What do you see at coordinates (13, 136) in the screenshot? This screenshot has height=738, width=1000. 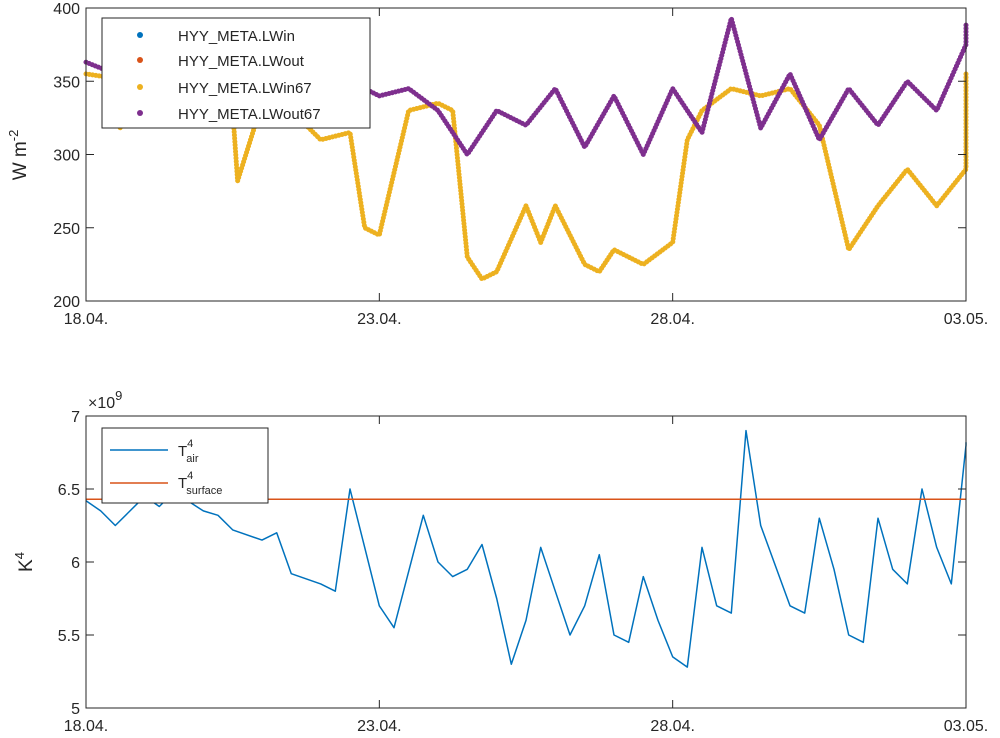 I see `y-axis-label-exponent: -2` at bounding box center [13, 136].